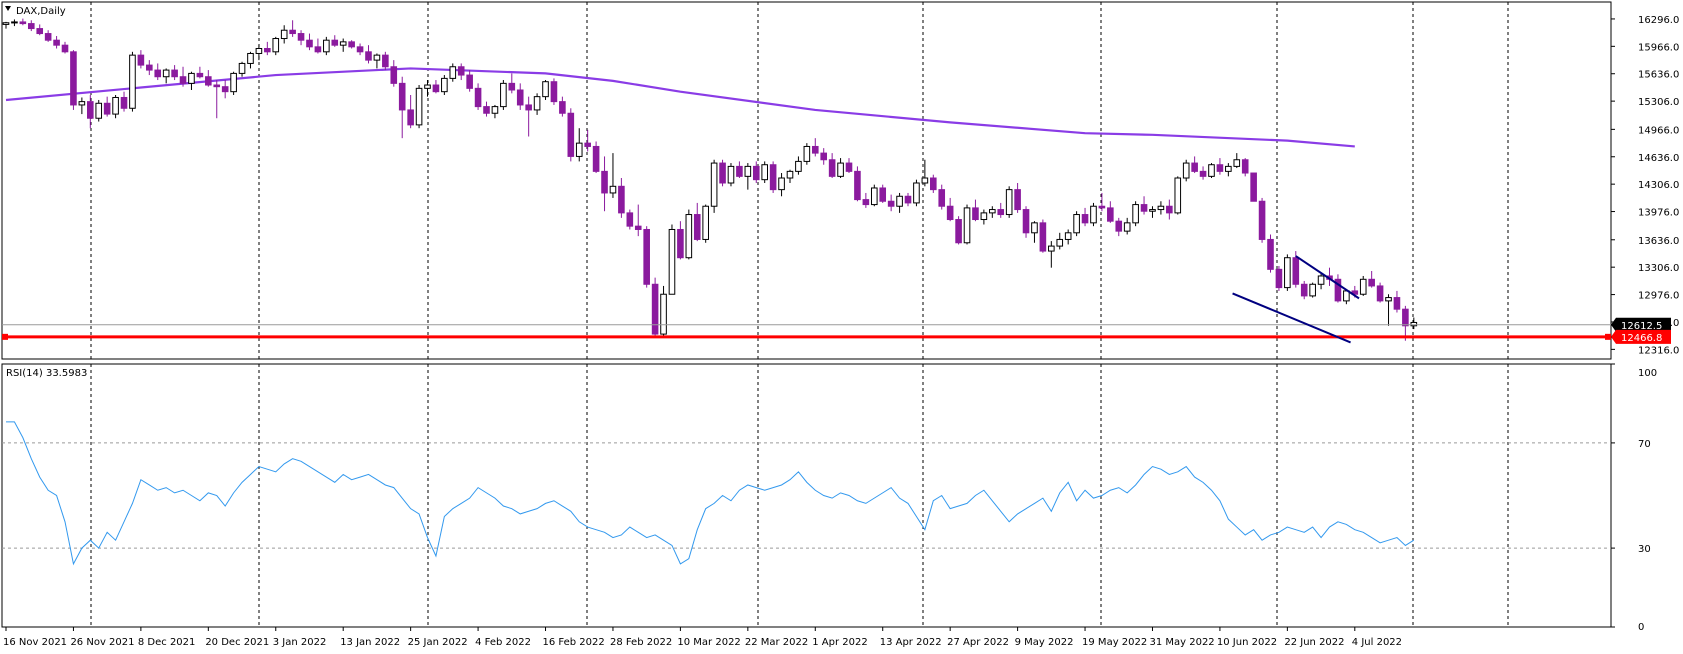 This screenshot has width=1683, height=654. I want to click on price-levels, so click(806, 332).